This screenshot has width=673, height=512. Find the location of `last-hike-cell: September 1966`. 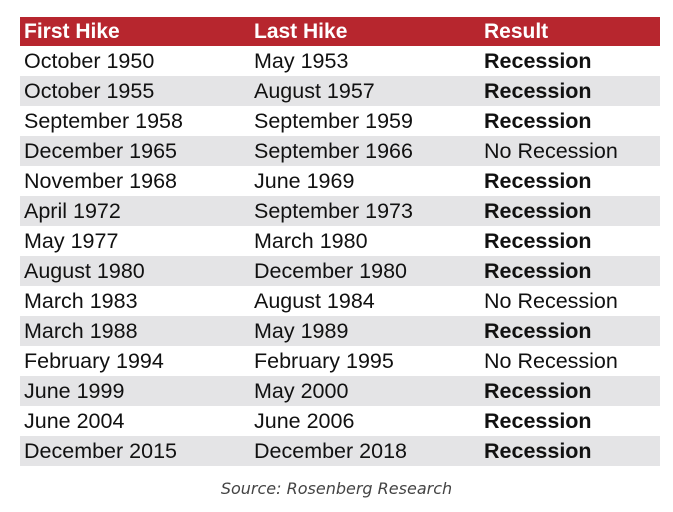

last-hike-cell: September 1966 is located at coordinates (365, 151).